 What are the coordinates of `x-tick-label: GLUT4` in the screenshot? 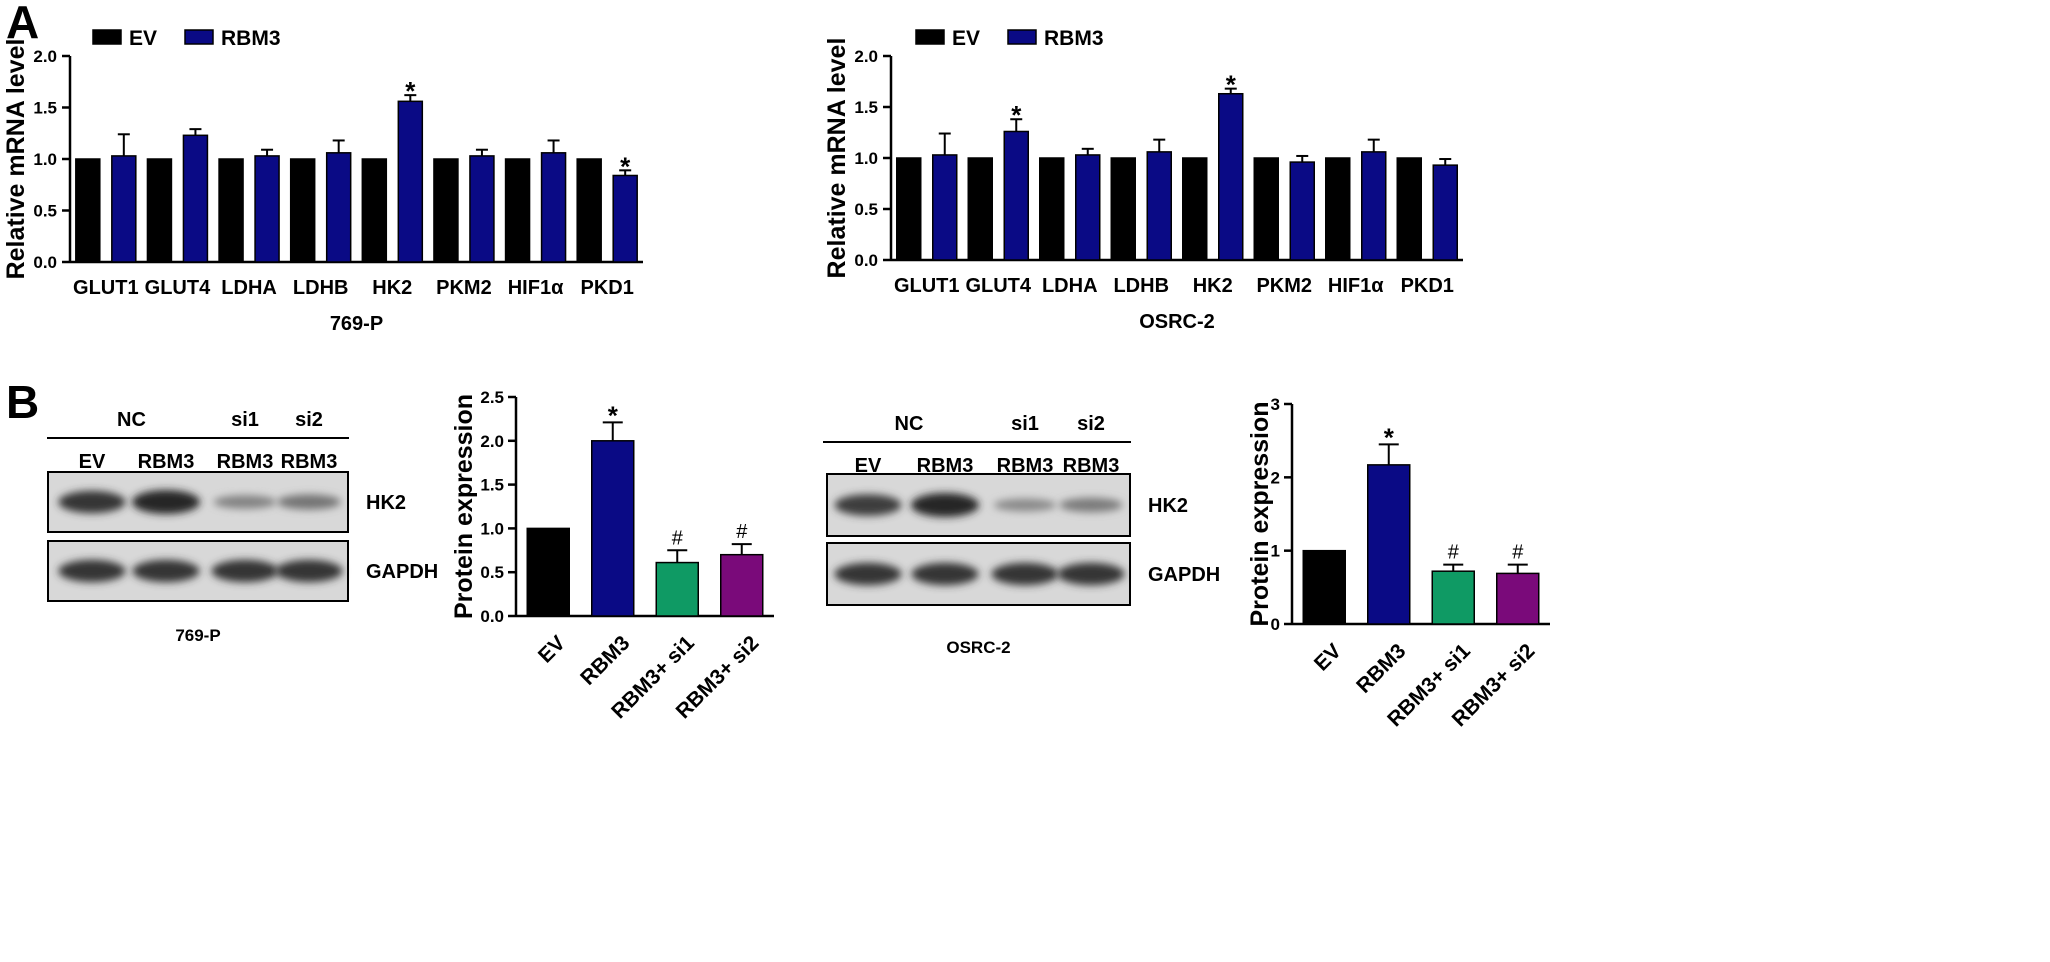 It's located at (178, 288).